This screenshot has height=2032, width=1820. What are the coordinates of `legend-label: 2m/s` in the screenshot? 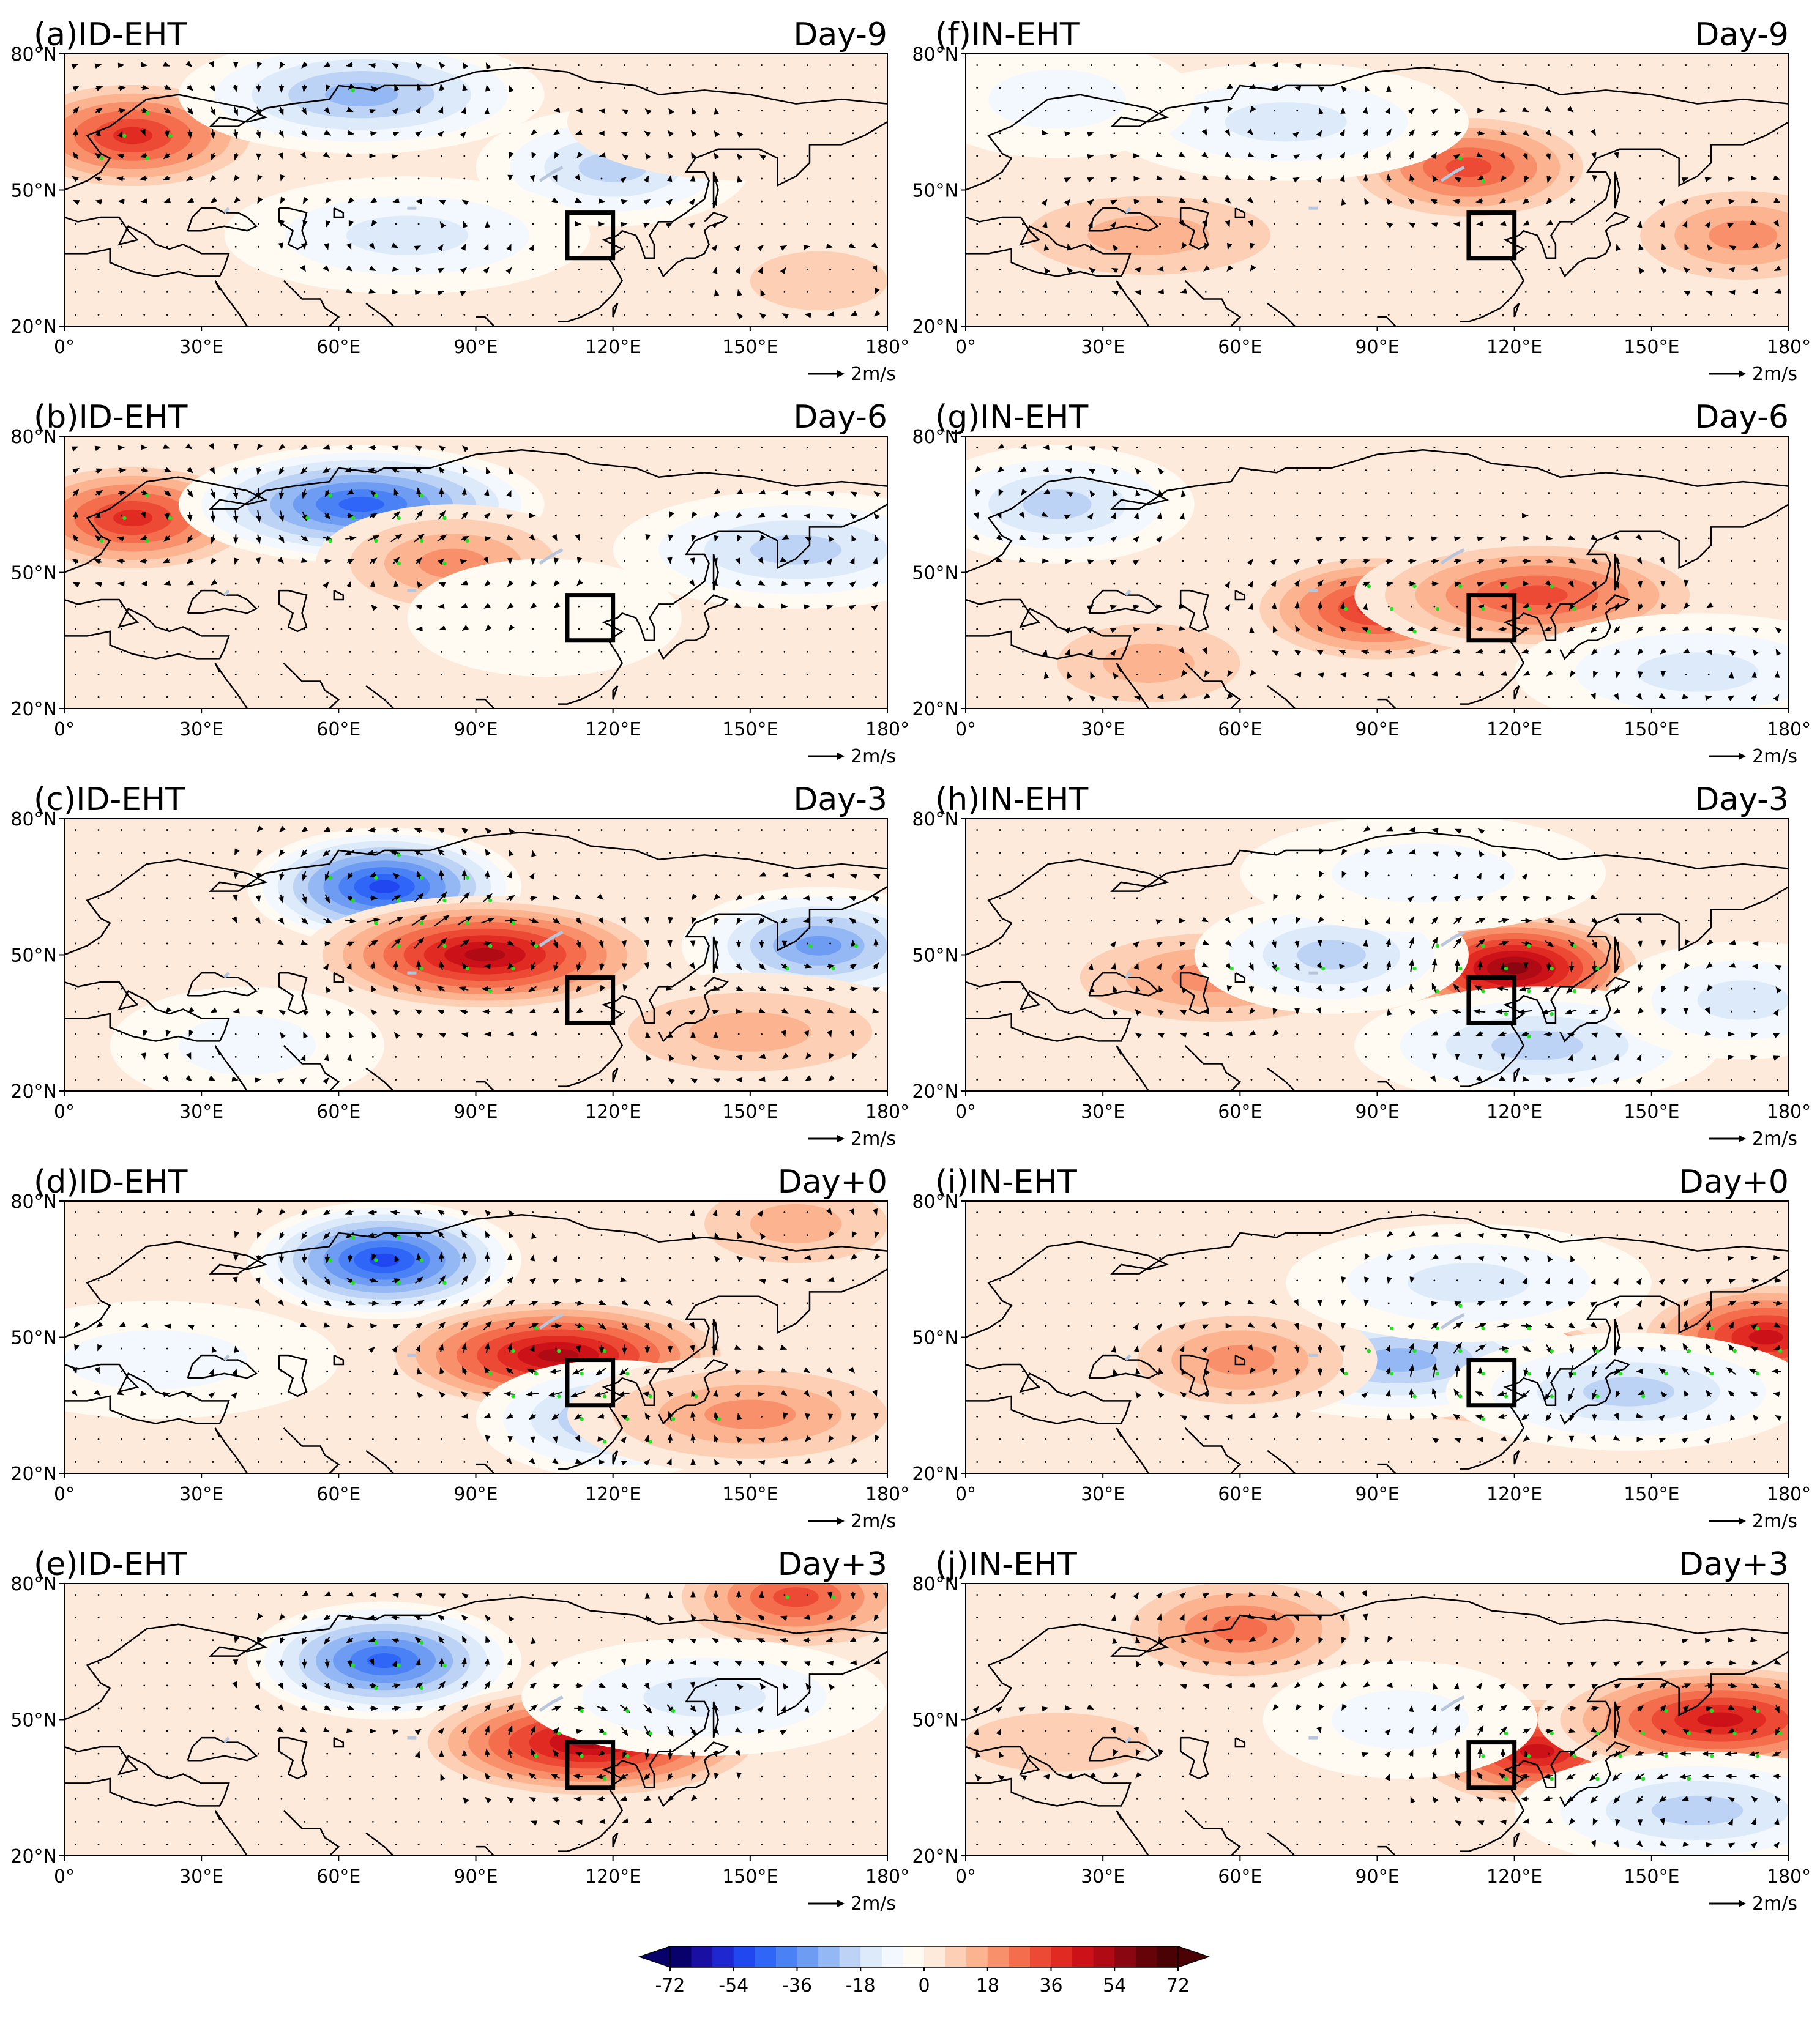 It's located at (873, 1138).